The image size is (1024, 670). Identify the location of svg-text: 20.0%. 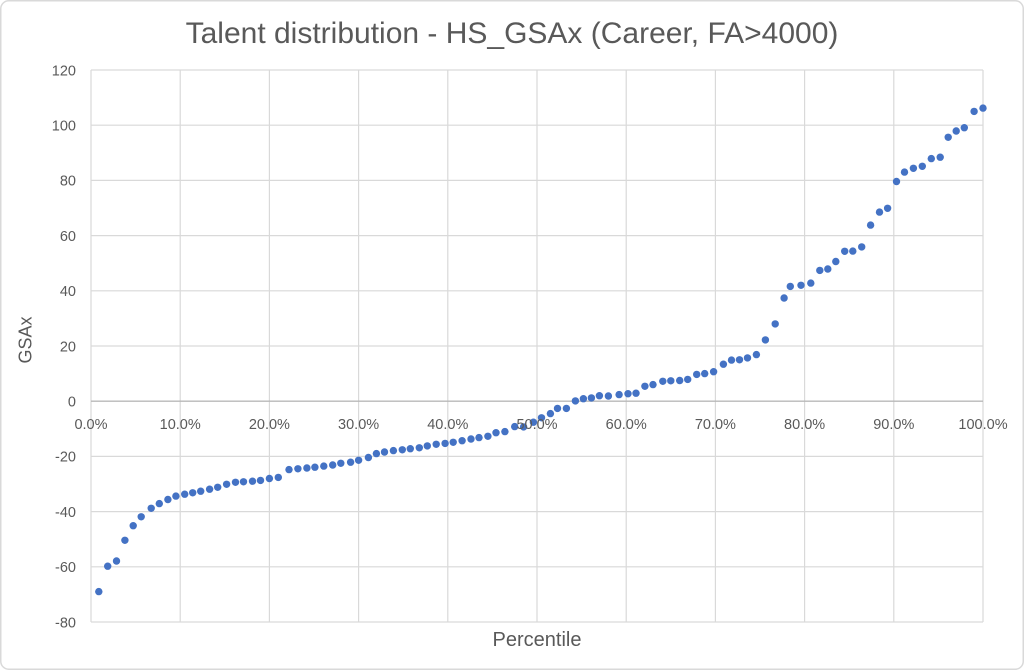
(269, 425).